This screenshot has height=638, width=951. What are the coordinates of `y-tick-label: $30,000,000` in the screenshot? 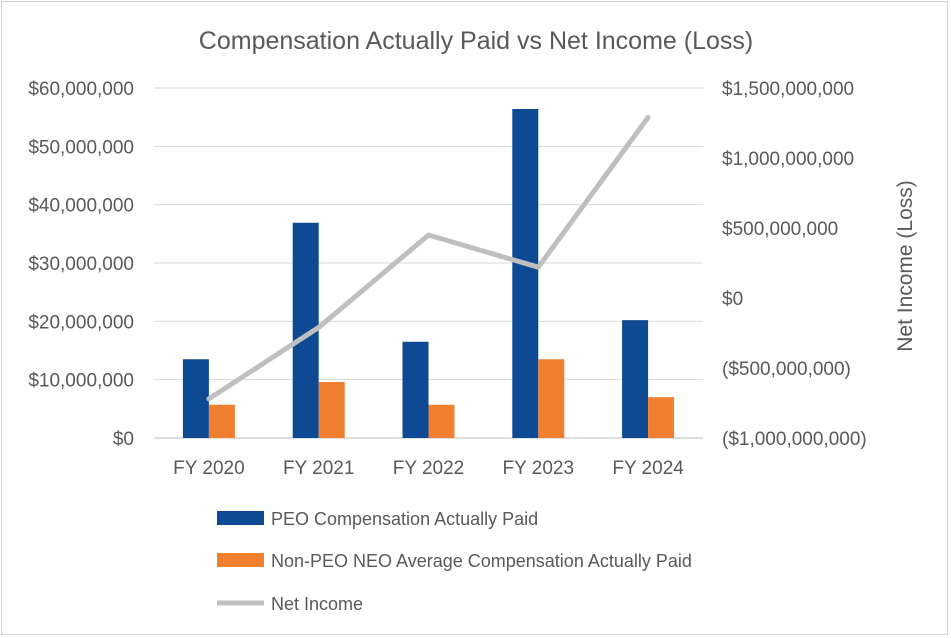 It's located at (81, 264).